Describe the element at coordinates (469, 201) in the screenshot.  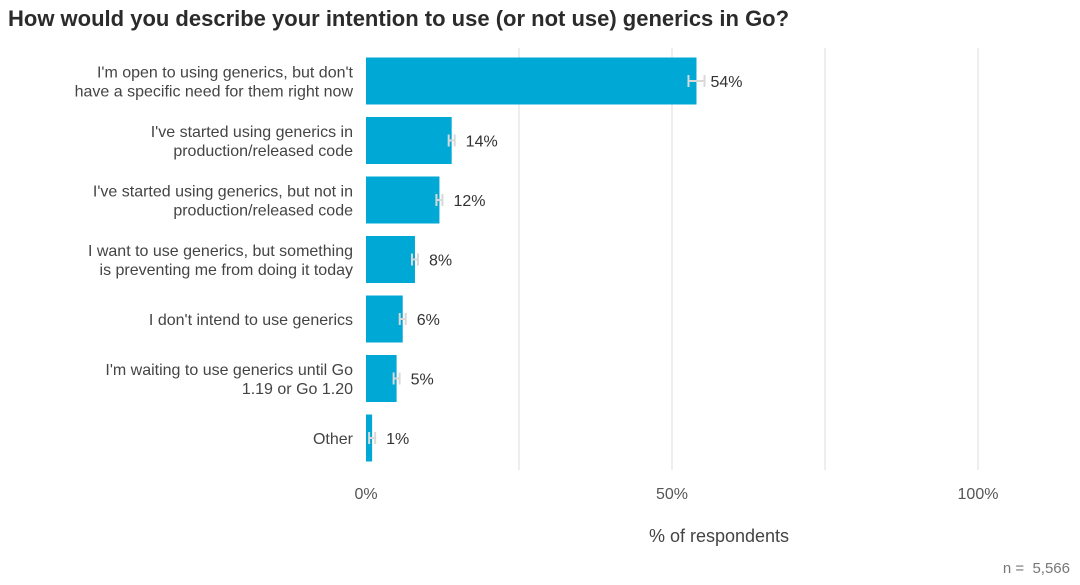
I see `value-label: 12%` at that location.